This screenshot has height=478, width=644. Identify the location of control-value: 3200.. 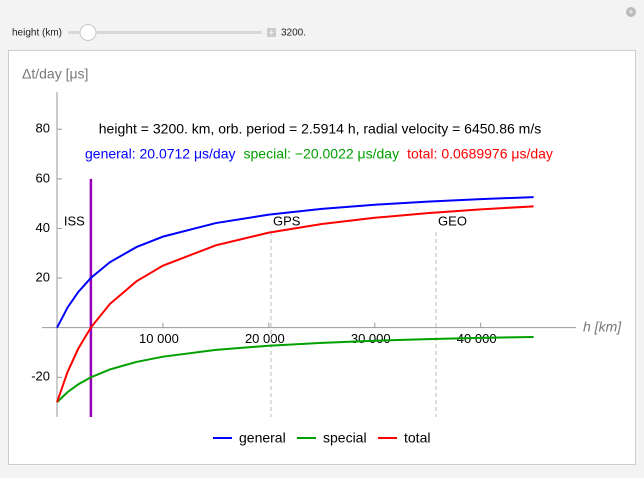
(293, 33).